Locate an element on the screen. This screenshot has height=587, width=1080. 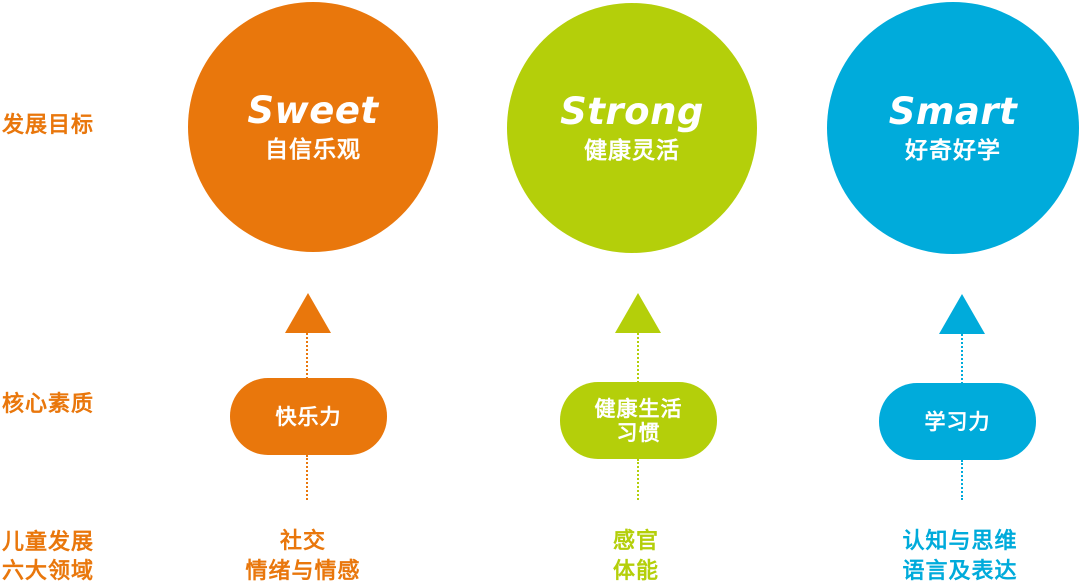
goal-title-en: Sweet is located at coordinates (313, 110).